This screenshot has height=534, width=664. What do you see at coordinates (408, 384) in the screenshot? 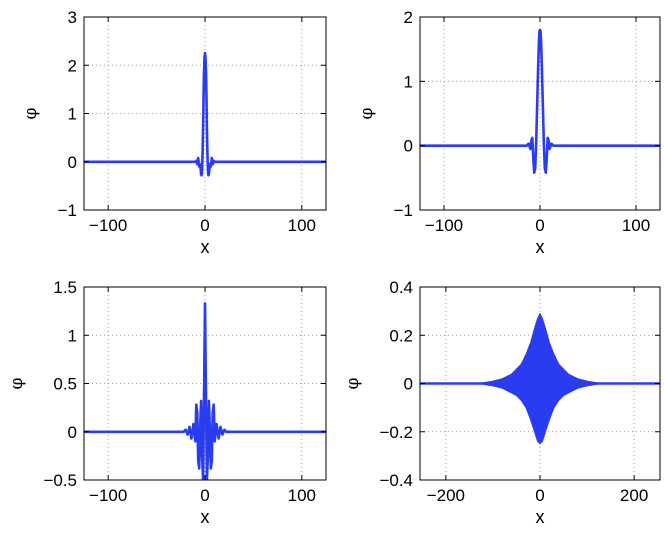
I see `y-tick-label-2: 0` at bounding box center [408, 384].